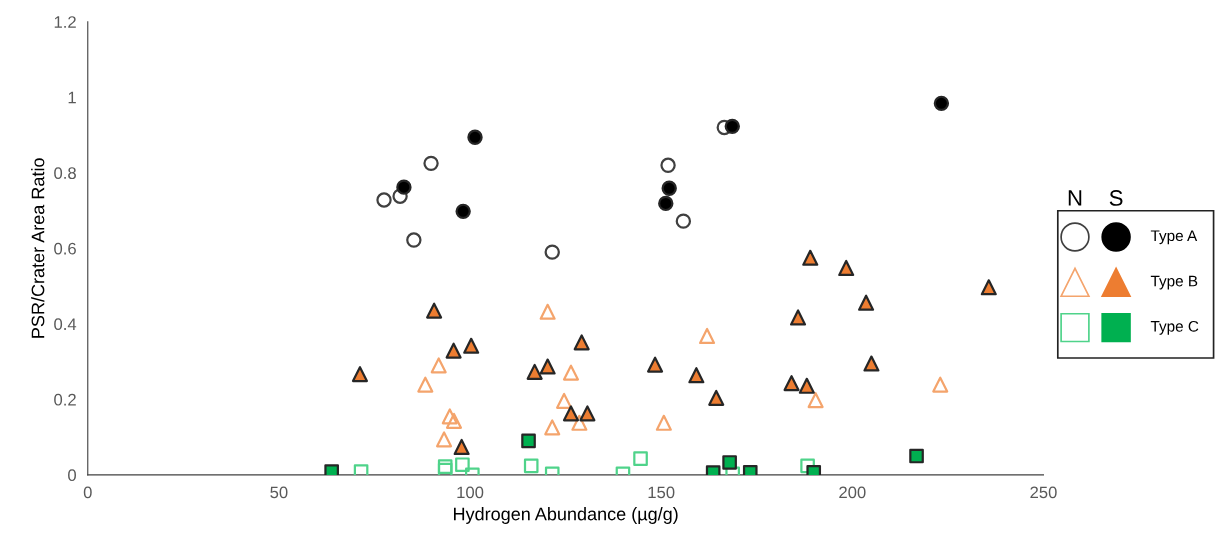  What do you see at coordinates (87, 492) in the screenshot?
I see `x-tick-label: 0` at bounding box center [87, 492].